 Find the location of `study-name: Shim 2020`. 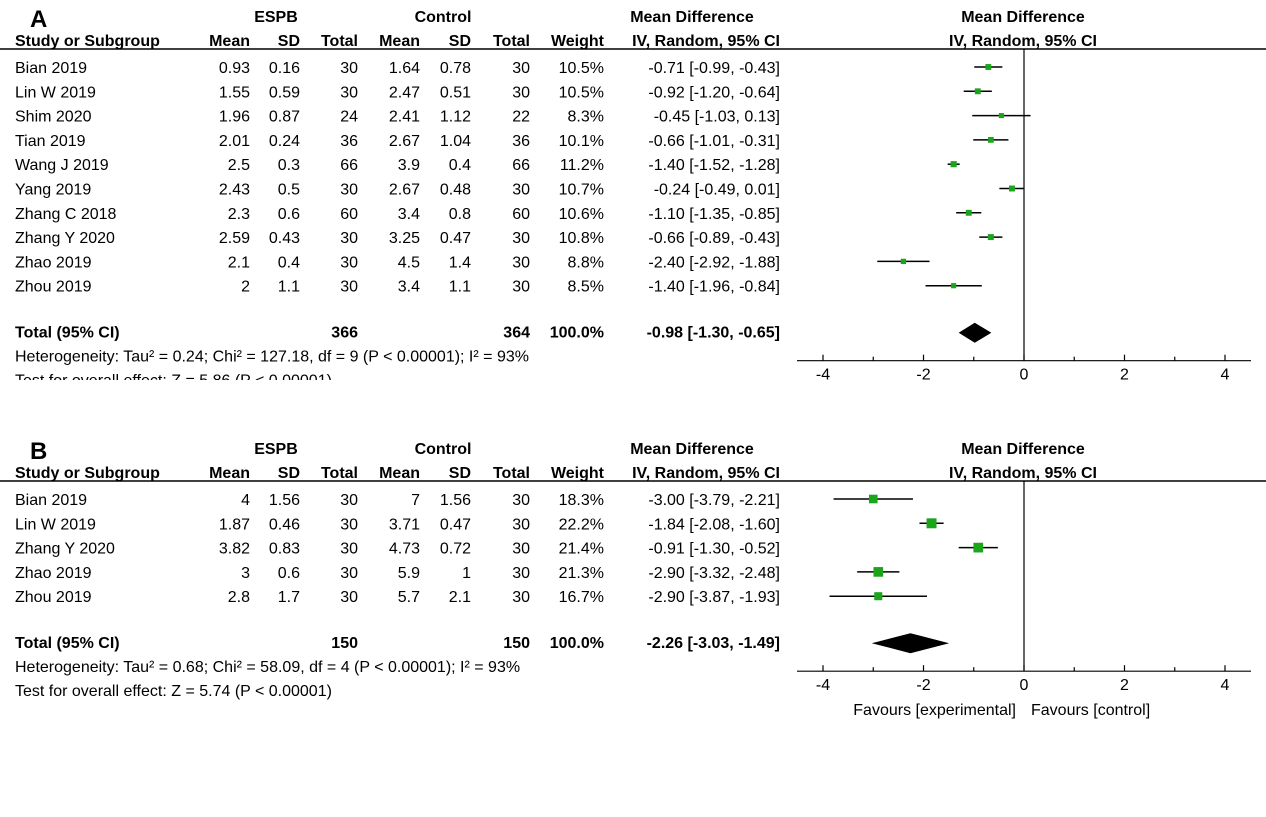

study-name: Shim 2020 is located at coordinates (53, 117).